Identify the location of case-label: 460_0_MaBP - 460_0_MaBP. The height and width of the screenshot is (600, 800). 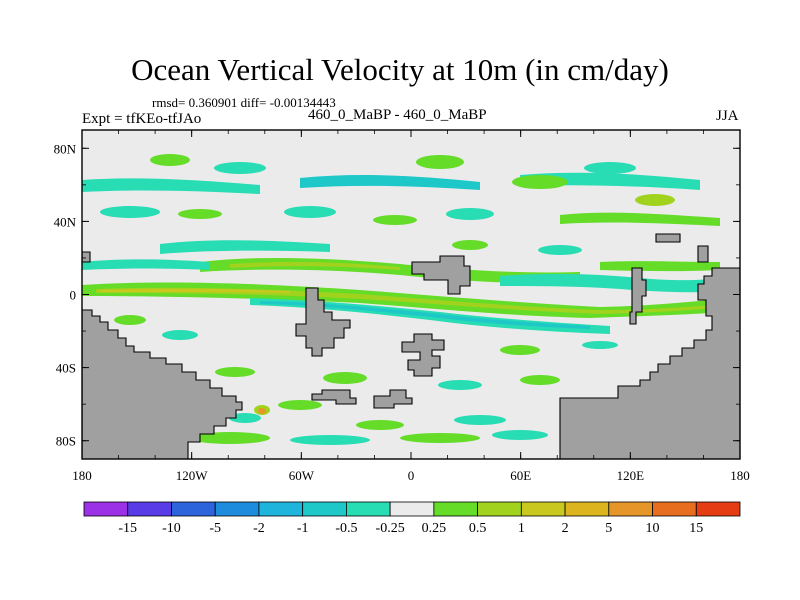
(397, 115).